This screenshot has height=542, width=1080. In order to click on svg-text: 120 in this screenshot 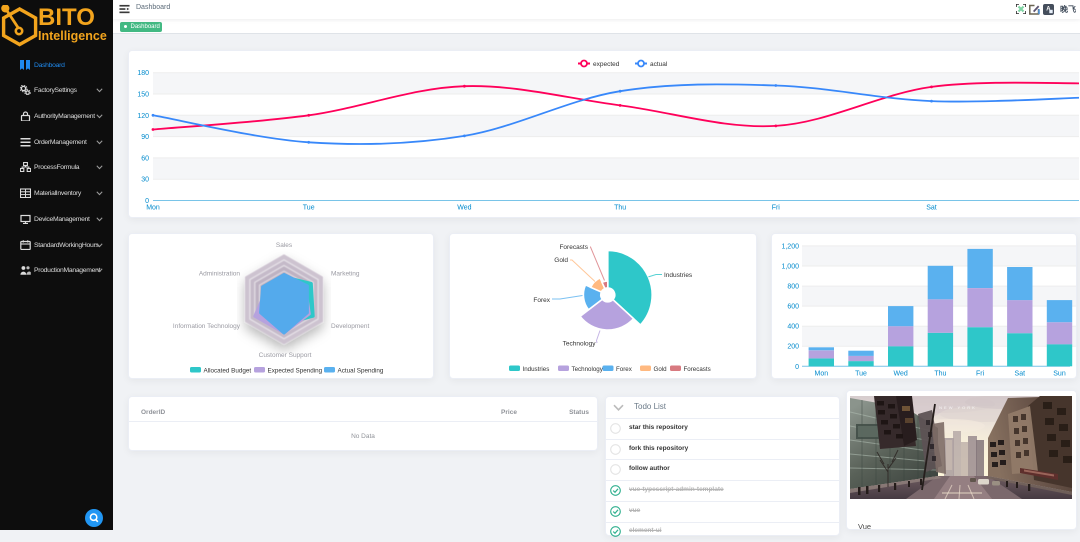, I will do `click(143, 116)`.